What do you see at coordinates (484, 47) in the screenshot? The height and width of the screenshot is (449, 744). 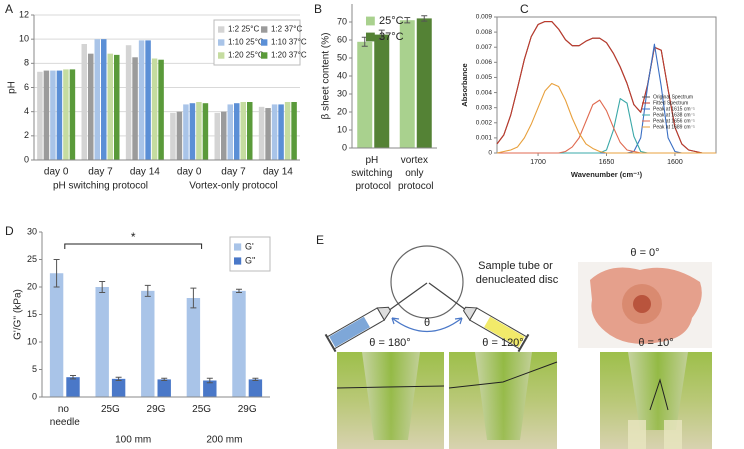 I see `y-tick-label: 0.007` at bounding box center [484, 47].